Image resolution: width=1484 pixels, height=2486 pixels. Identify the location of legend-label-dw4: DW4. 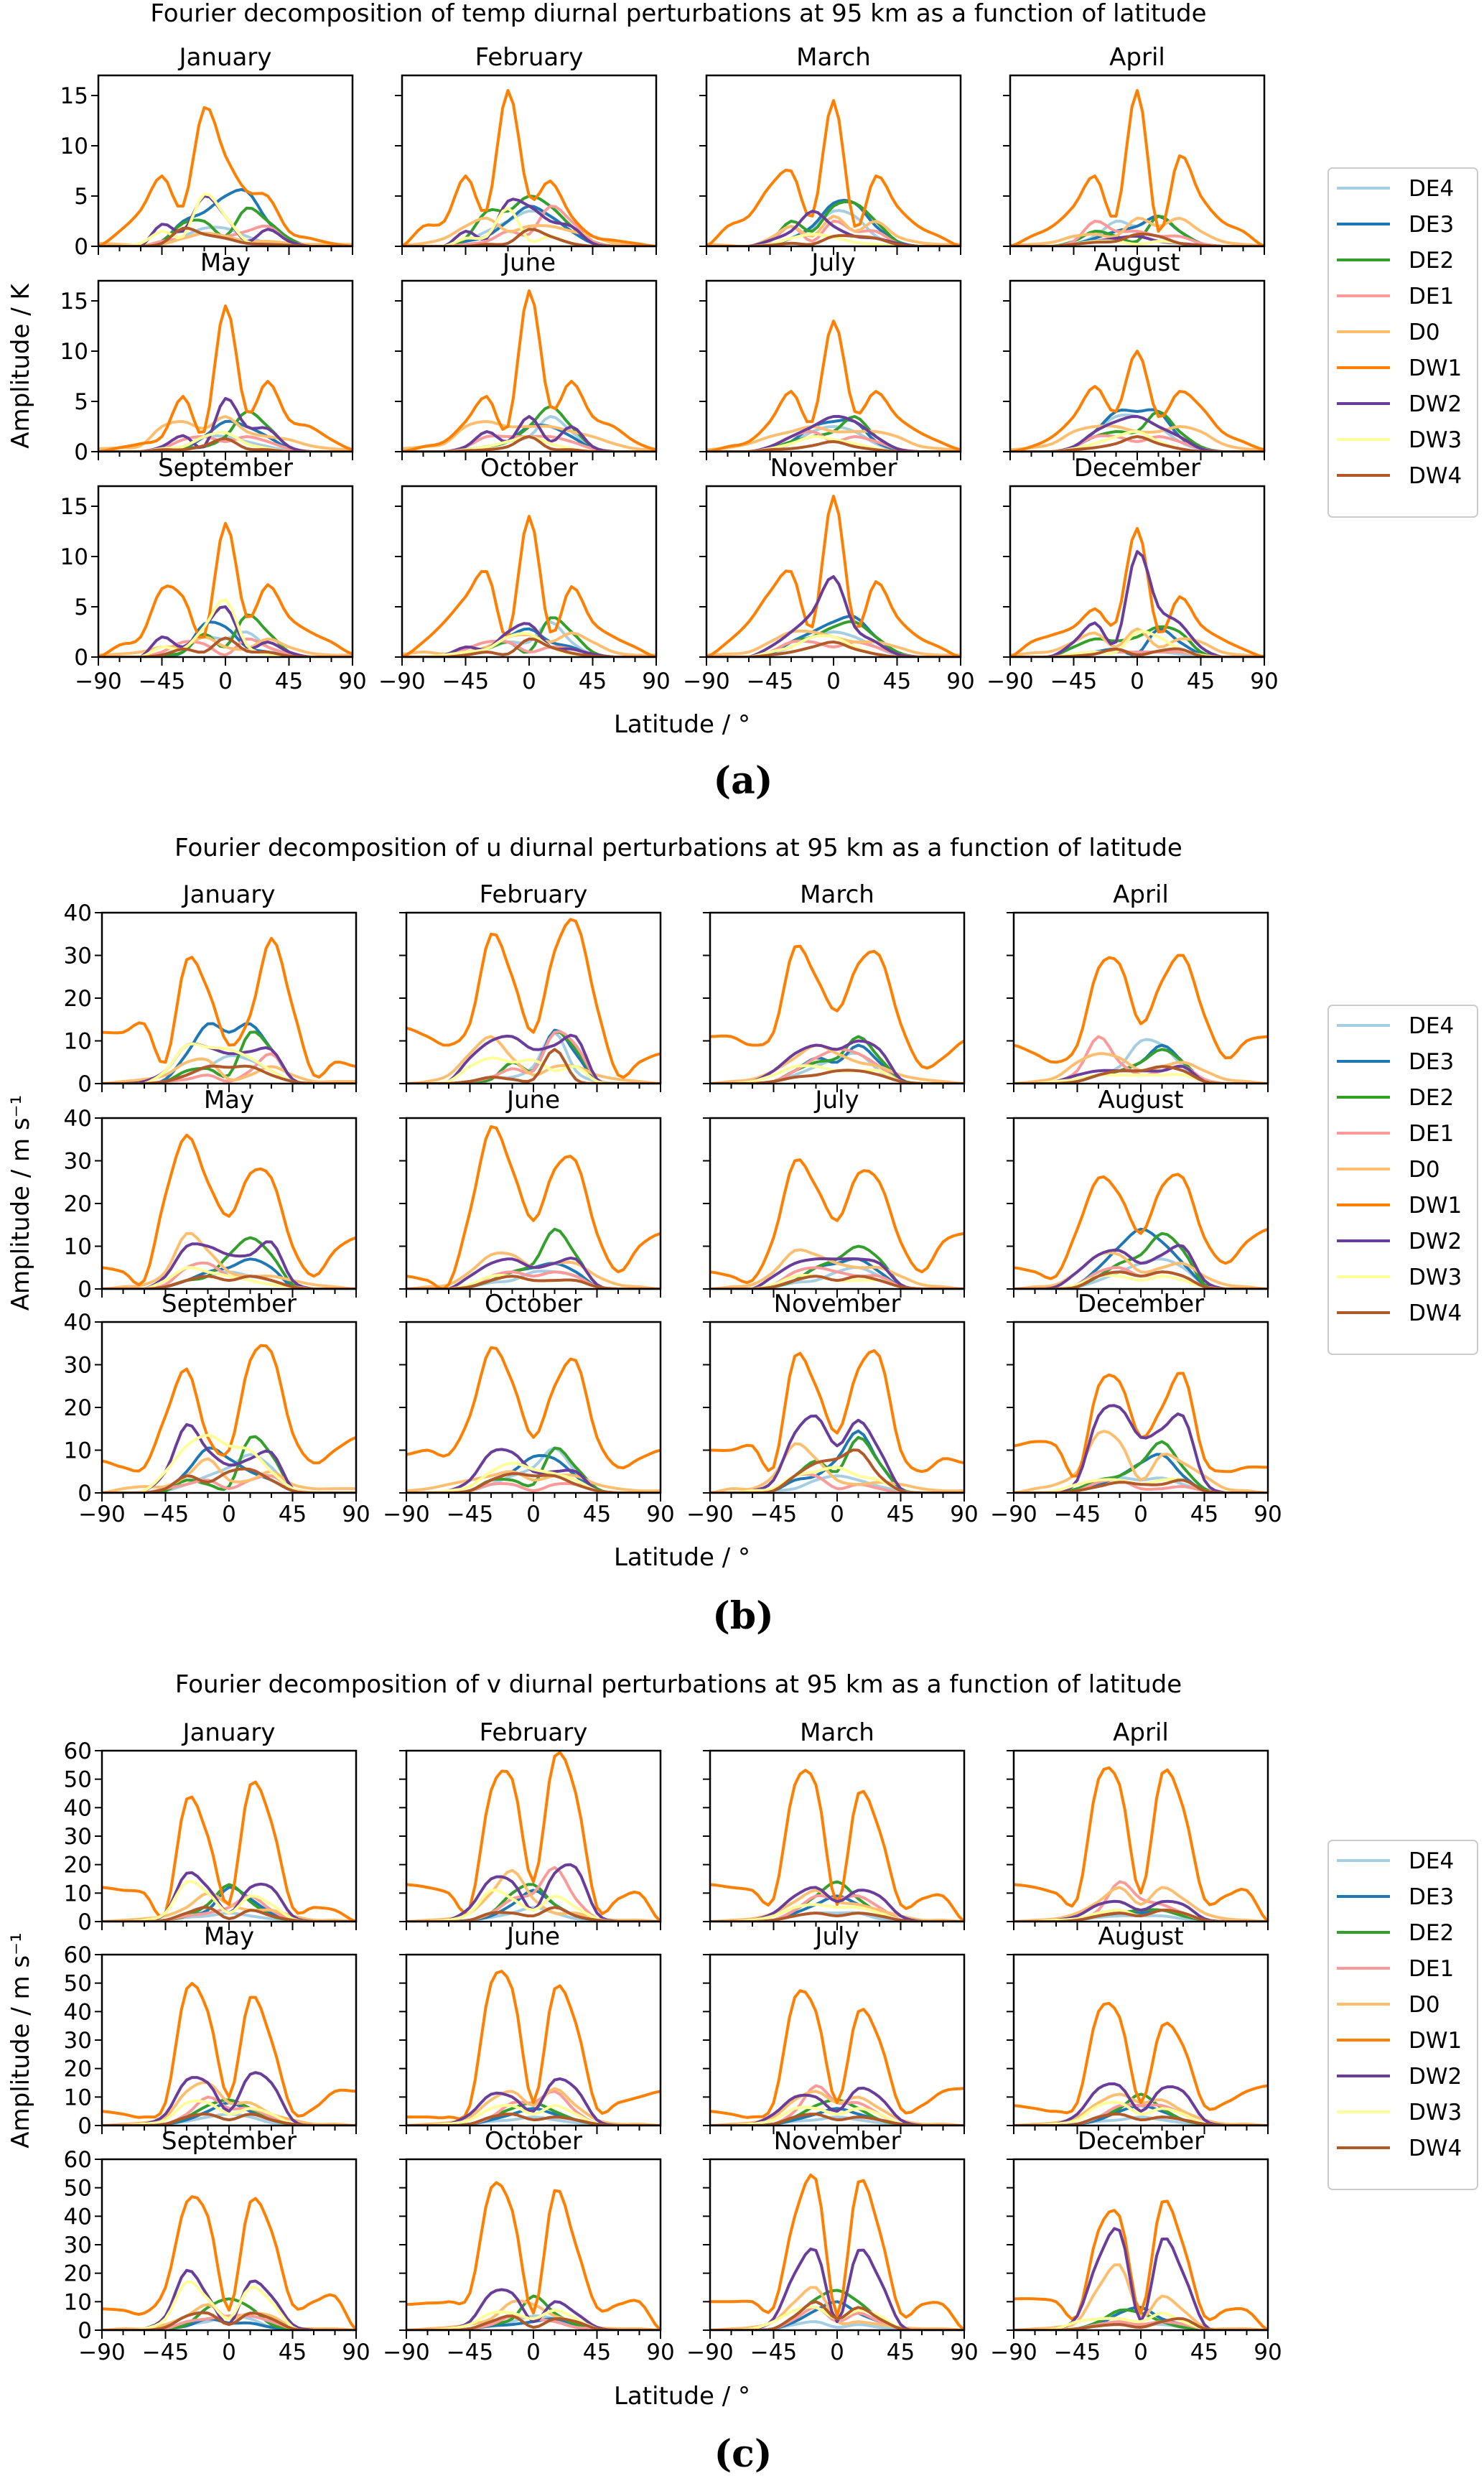
(1435, 1313).